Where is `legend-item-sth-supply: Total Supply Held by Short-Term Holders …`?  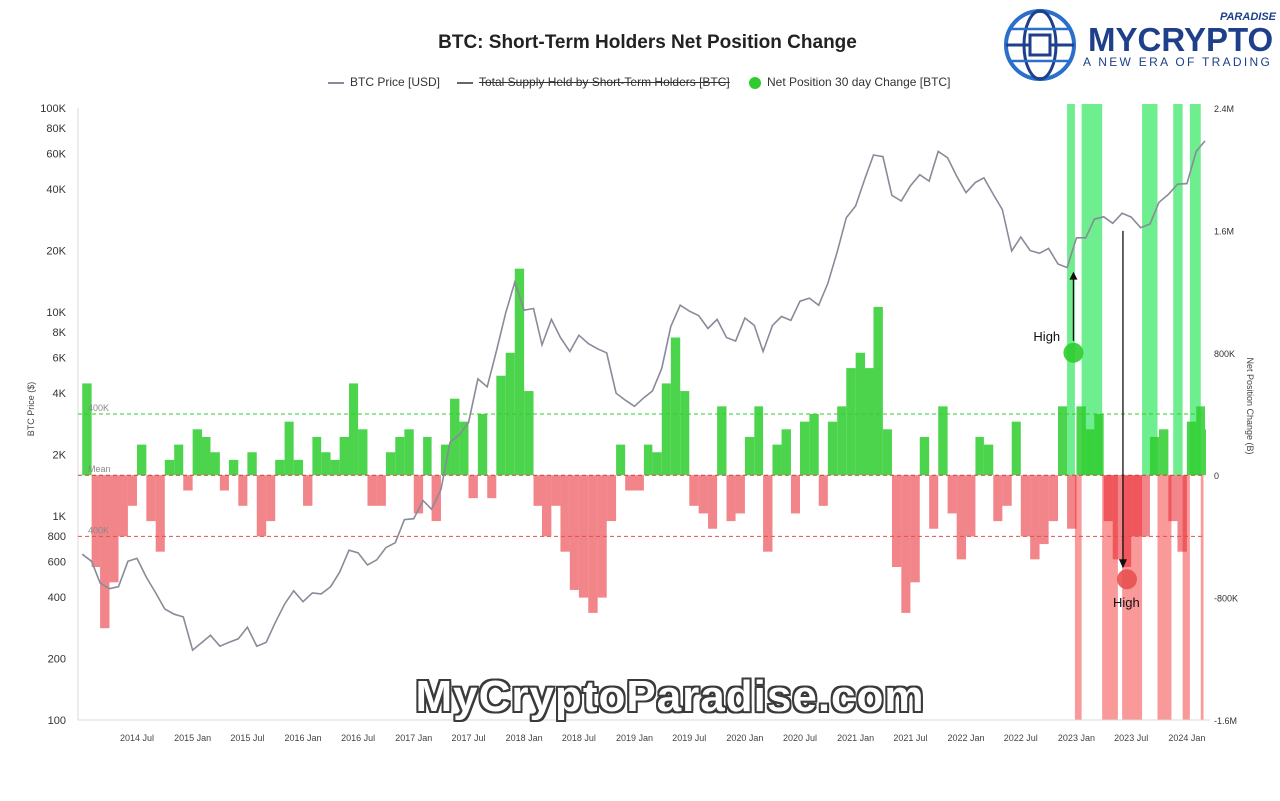
legend-item-sth-supply: Total Supply Held by Short-Term Holders … is located at coordinates (593, 82).